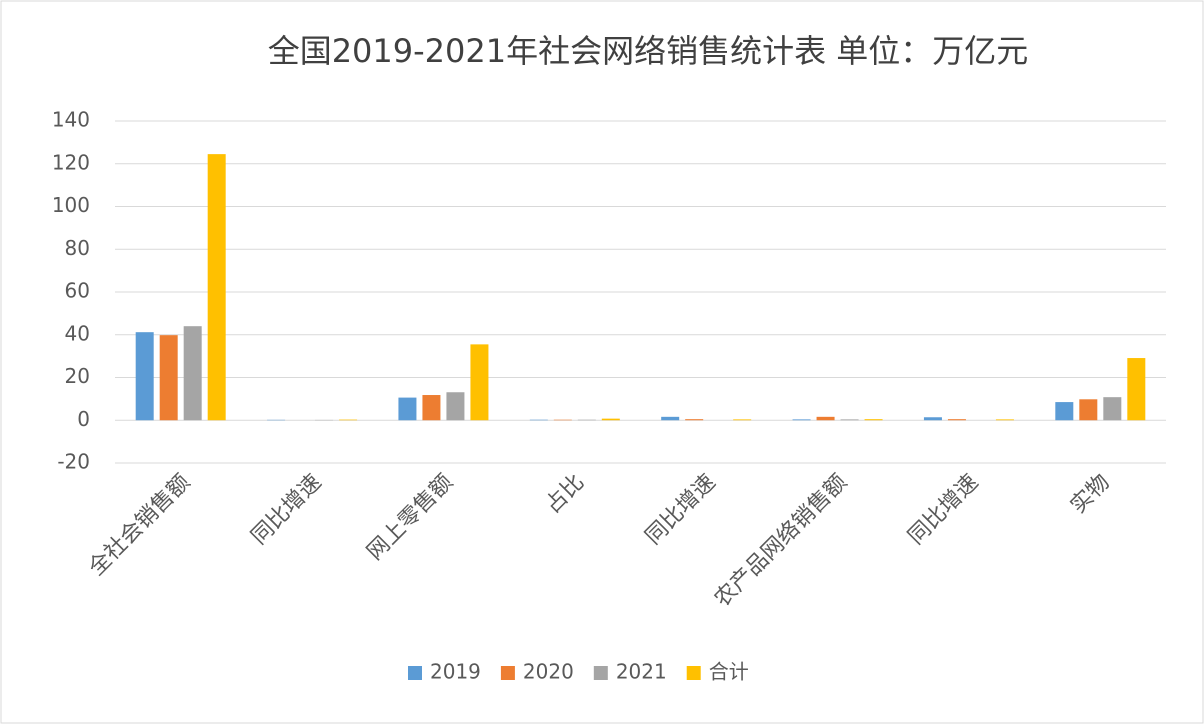  I want to click on y-tick-label: 20, so click(77, 376).